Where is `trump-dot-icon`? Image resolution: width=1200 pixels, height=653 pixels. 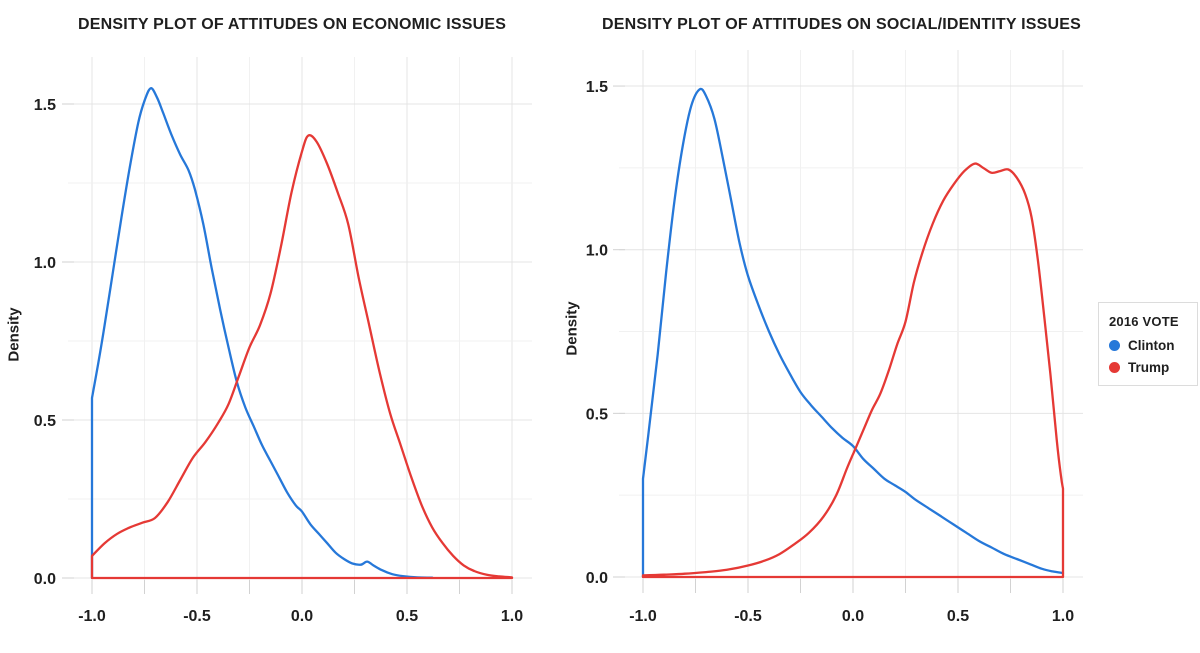
trump-dot-icon is located at coordinates (1114, 367).